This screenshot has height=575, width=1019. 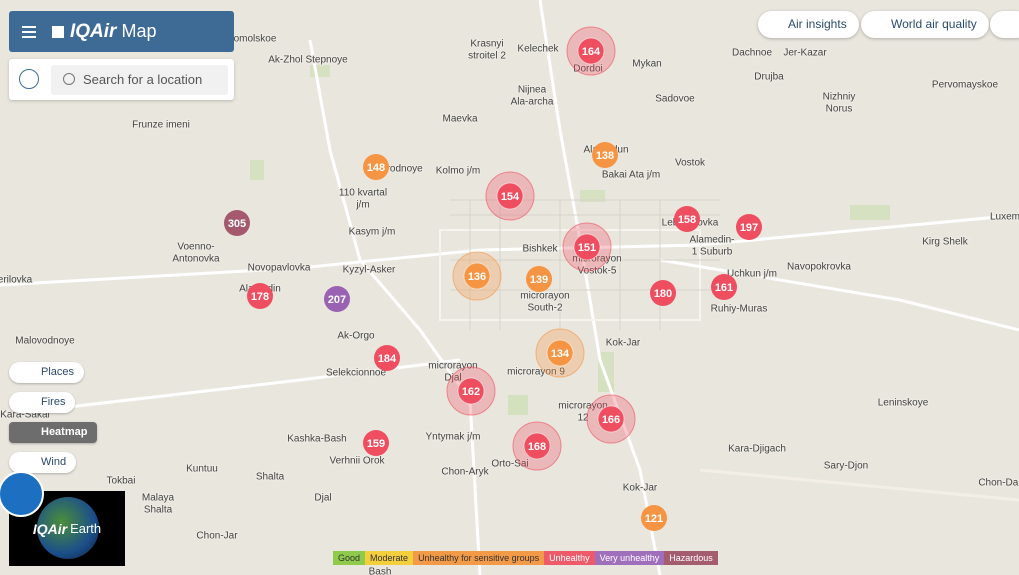 I want to click on layer-fires: Fires, so click(x=42, y=402).